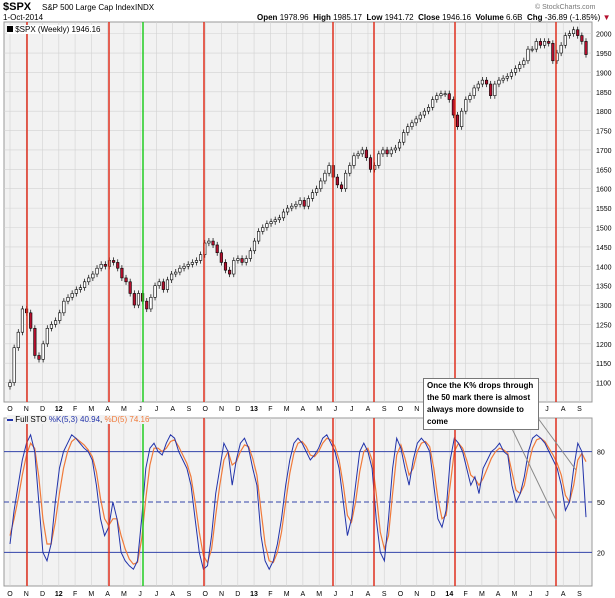 The height and width of the screenshot is (598, 615). Describe the element at coordinates (399, 17) in the screenshot. I see `low-value: 1941.72` at that location.